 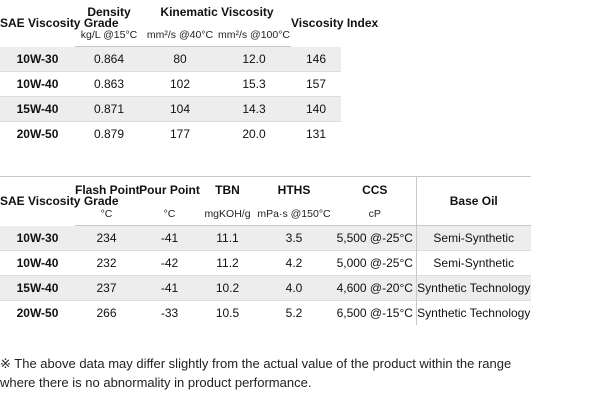 What do you see at coordinates (169, 214) in the screenshot?
I see `unit-pour-point: °C` at bounding box center [169, 214].